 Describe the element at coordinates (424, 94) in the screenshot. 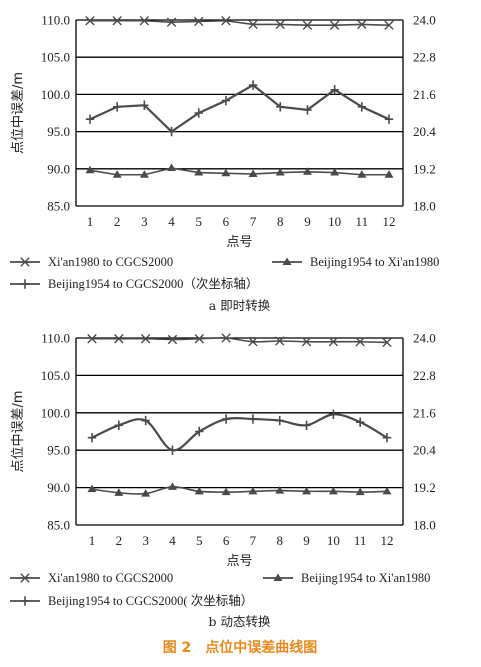

I see `y2-tick-label: 21.6` at that location.